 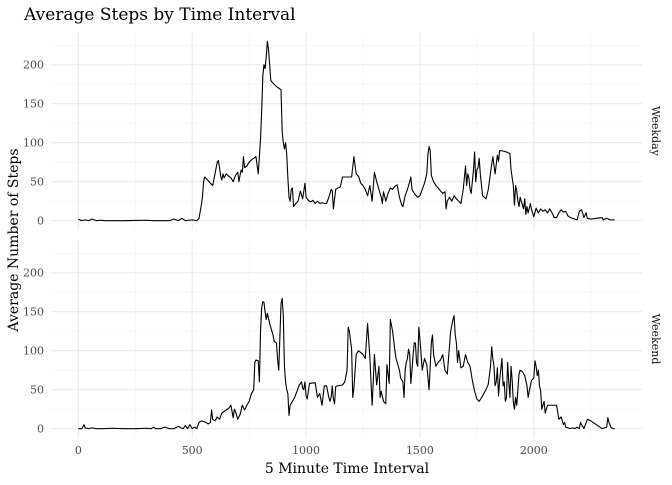 I want to click on x-axis: 0 500 1000 1500 2000, so click(x=311, y=450).